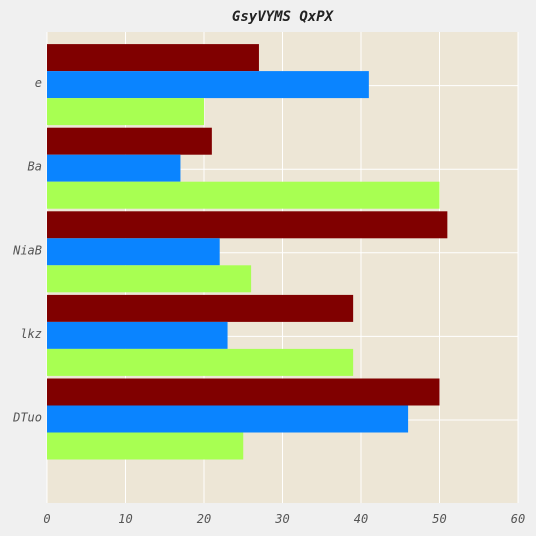 The width and height of the screenshot is (536, 536). I want to click on y-tick-label: lkz, so click(31, 334).